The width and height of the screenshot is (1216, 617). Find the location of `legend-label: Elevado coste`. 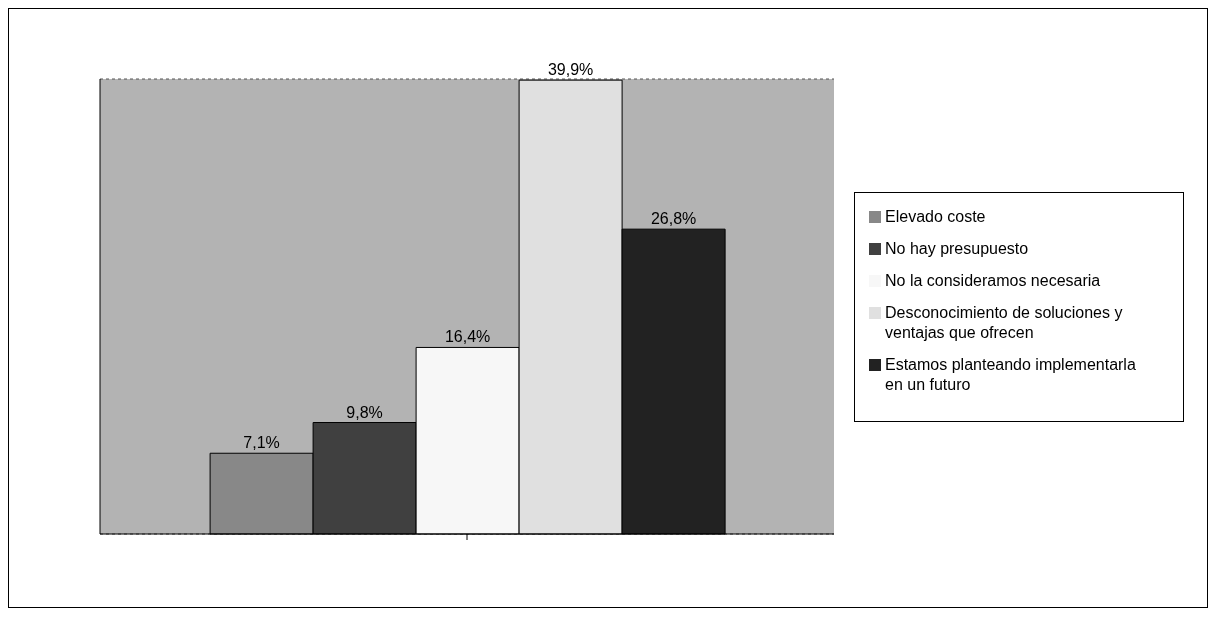

legend-label: Elevado coste is located at coordinates (936, 216).